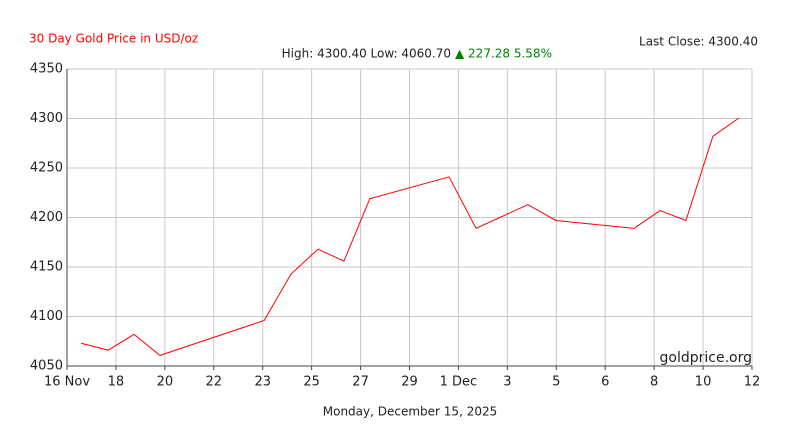 The height and width of the screenshot is (428, 789). Describe the element at coordinates (605, 382) in the screenshot. I see `x-tick-label: 6` at that location.